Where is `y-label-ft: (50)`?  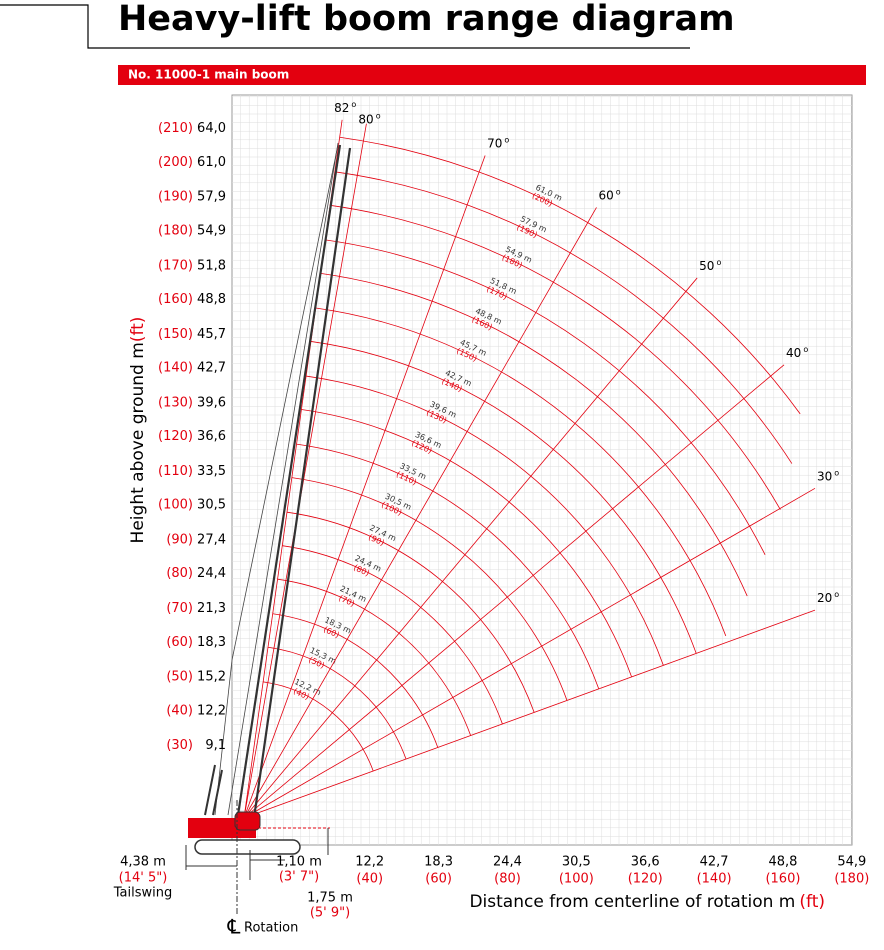 y-label-ft: (50) is located at coordinates (179, 677).